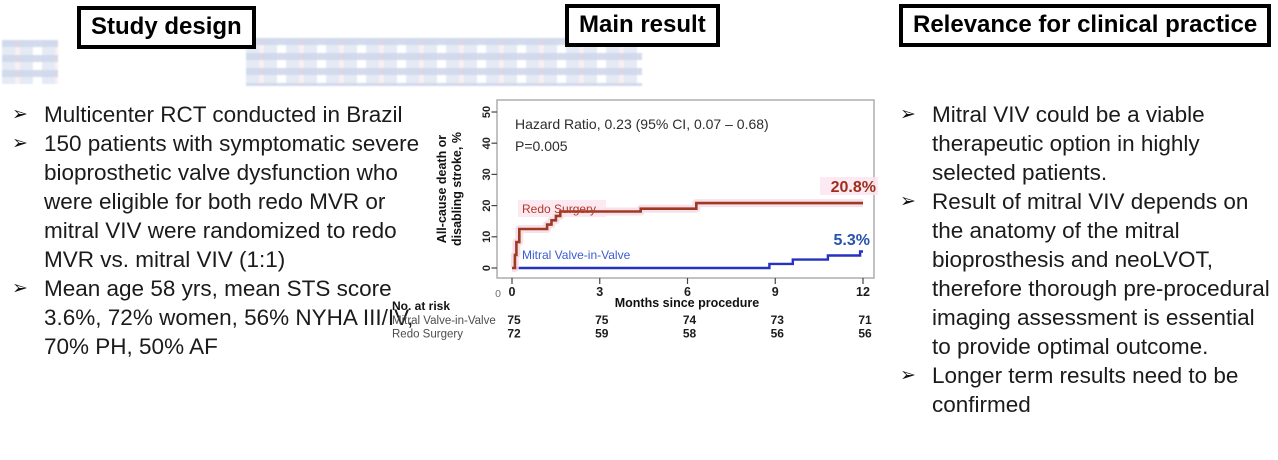  Describe the element at coordinates (512, 292) in the screenshot. I see `x-tick-label: 0` at that location.